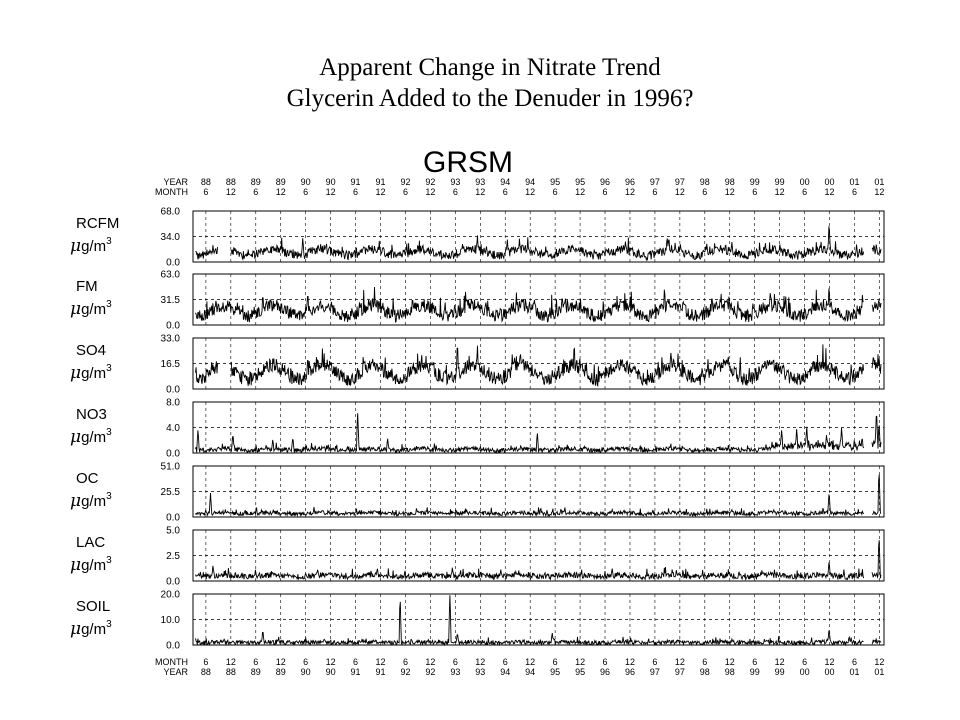  What do you see at coordinates (430, 672) in the screenshot?
I see `bottom-axis-year-tick: 92` at bounding box center [430, 672].